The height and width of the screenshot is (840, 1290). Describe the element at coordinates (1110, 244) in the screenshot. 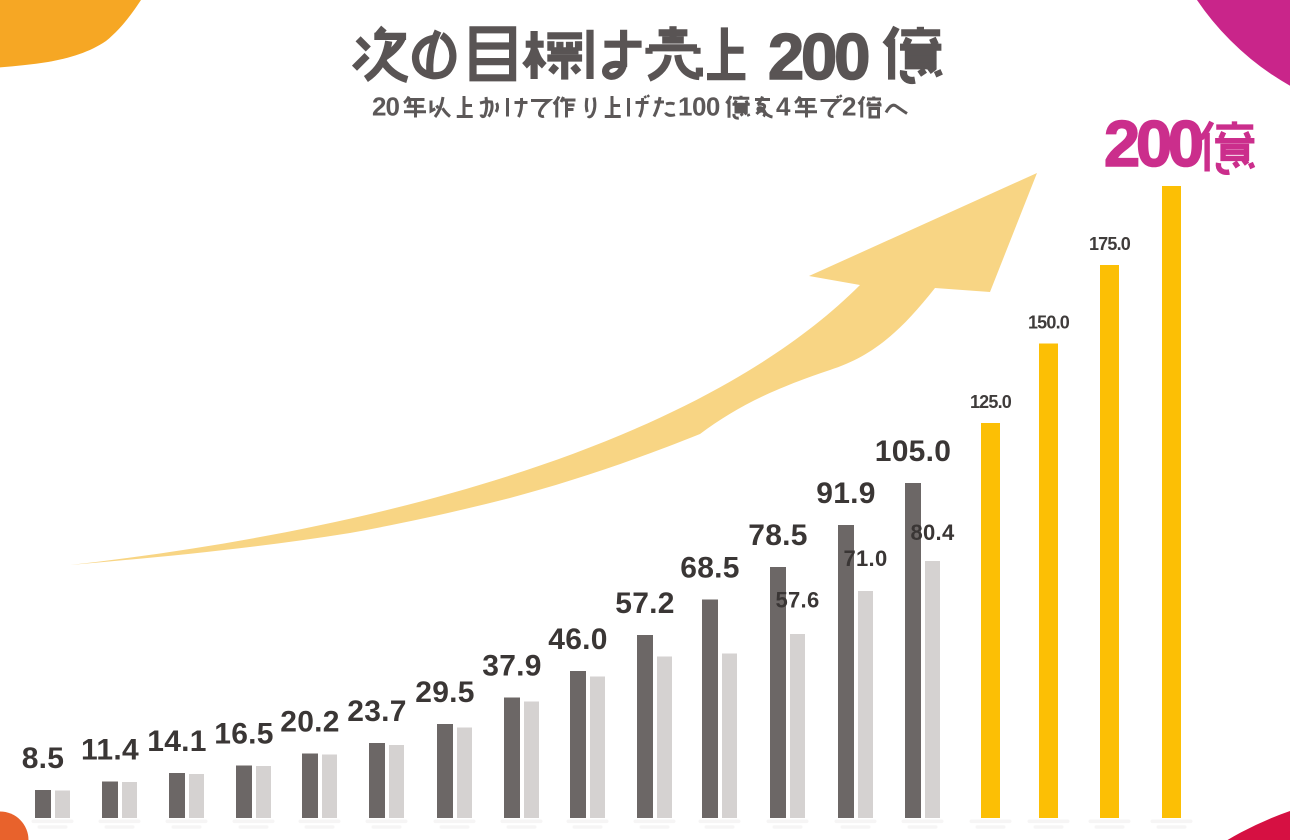

I see `svg-text: 175.0` at that location.